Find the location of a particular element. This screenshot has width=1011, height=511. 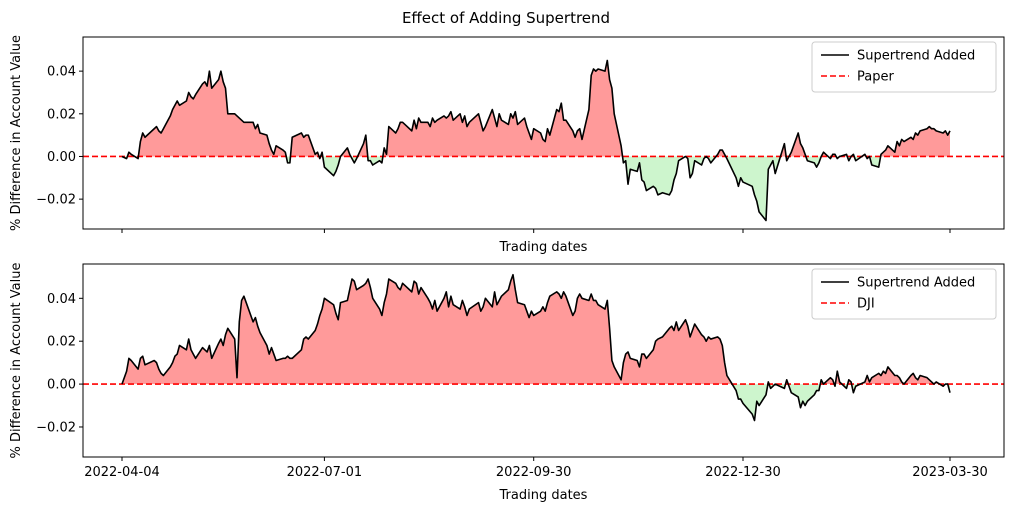

figure-title: Effect of Adding Supertrend is located at coordinates (506, 18).